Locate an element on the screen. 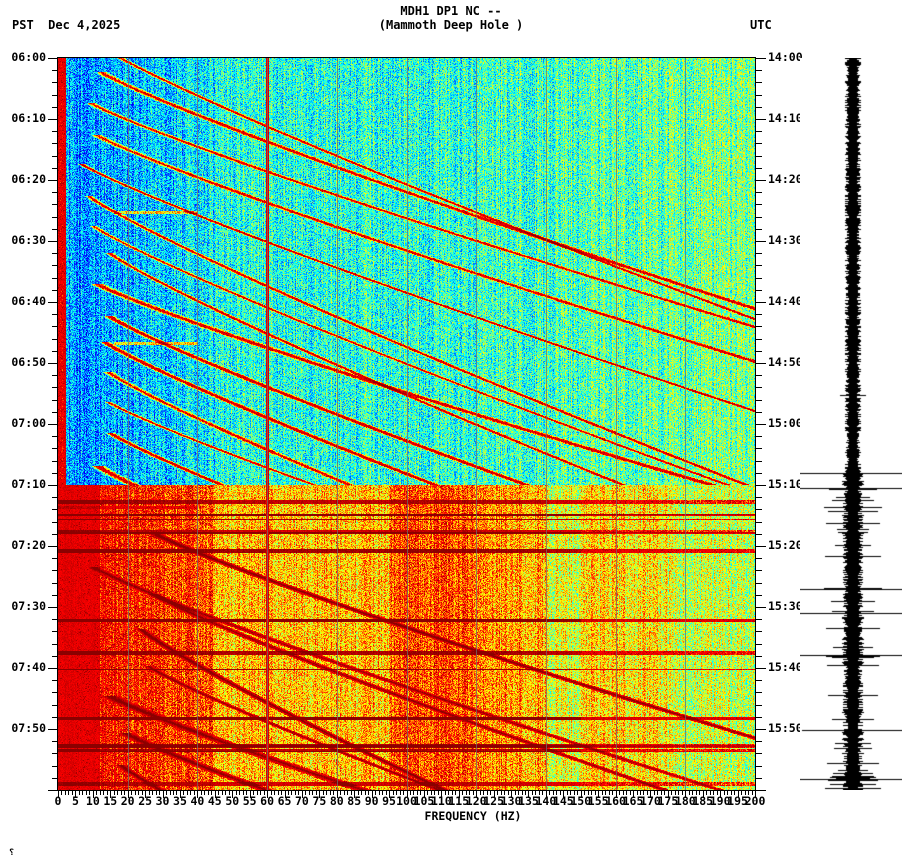  freq-label-115: 115 is located at coordinates (459, 801).